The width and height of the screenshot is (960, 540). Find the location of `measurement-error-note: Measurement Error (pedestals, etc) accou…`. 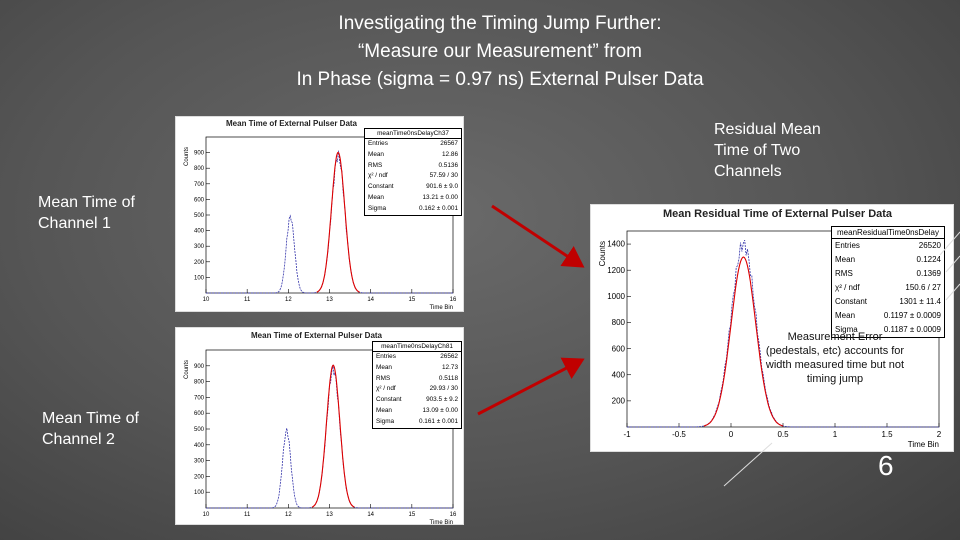

measurement-error-note: Measurement Error (pedestals, etc) accou… is located at coordinates (835, 358).